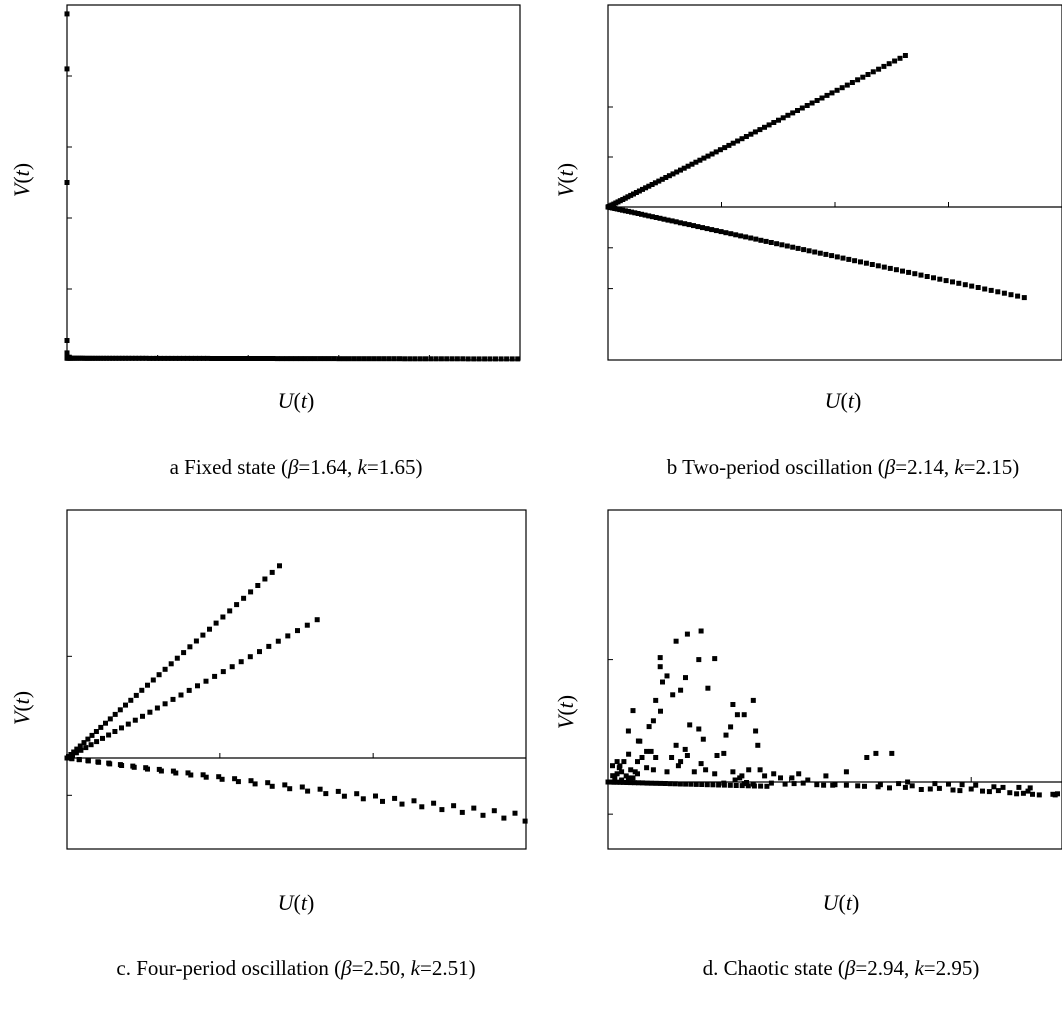 This screenshot has height=1009, width=1062. I want to click on y-axis-label-d: V(t), so click(565, 712).